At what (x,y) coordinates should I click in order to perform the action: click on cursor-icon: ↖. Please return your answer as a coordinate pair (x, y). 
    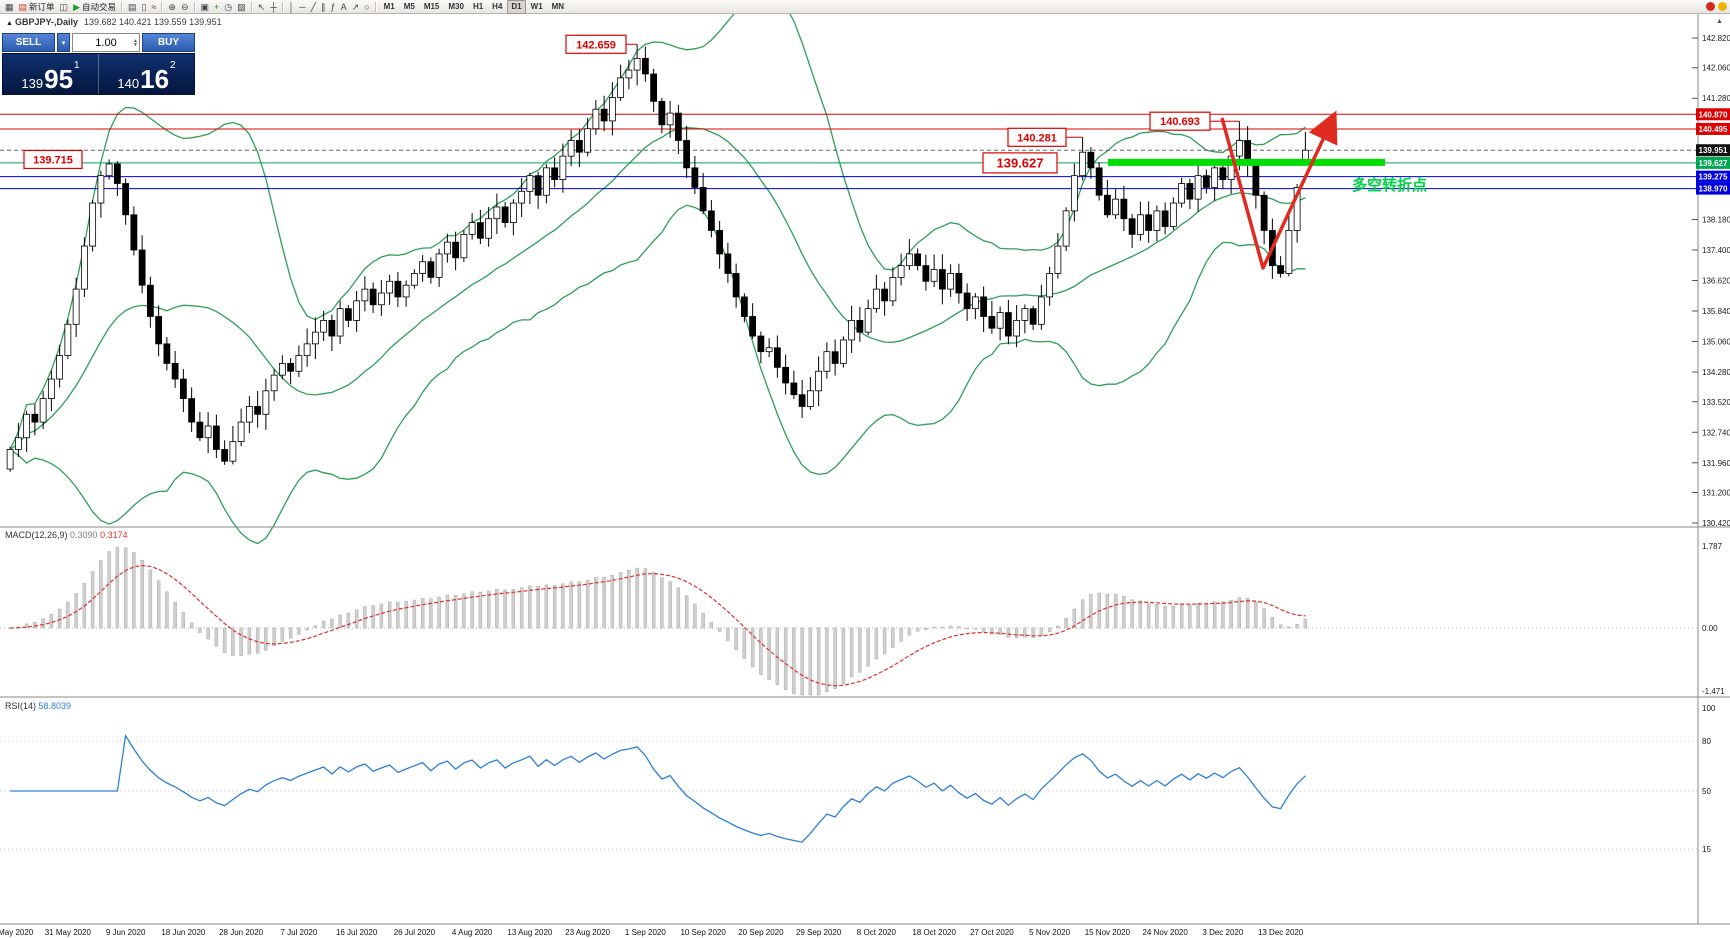
    Looking at the image, I should click on (262, 7).